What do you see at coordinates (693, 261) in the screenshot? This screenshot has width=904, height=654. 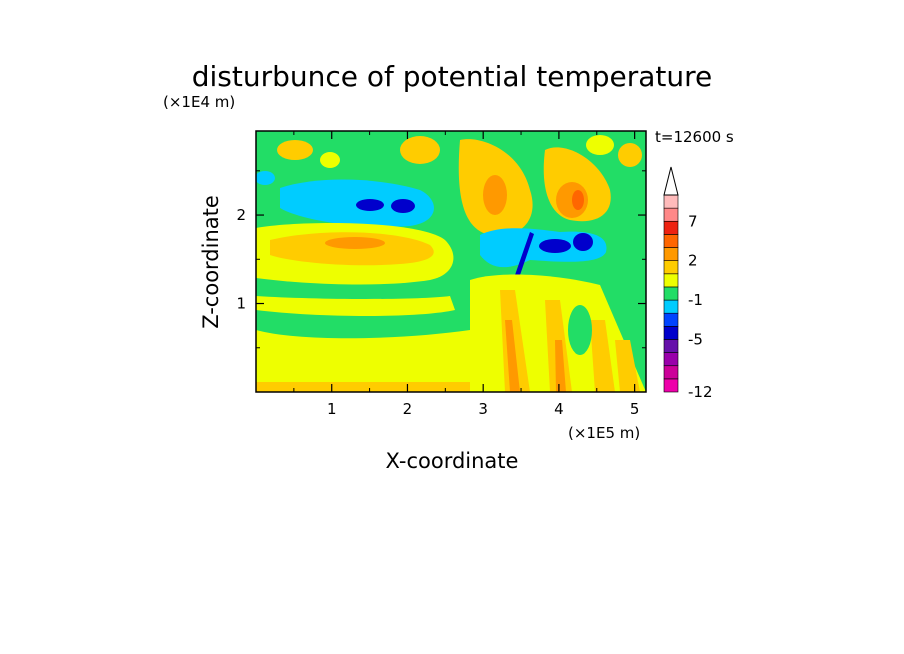 I see `colorbar-tick-label: 2` at bounding box center [693, 261].